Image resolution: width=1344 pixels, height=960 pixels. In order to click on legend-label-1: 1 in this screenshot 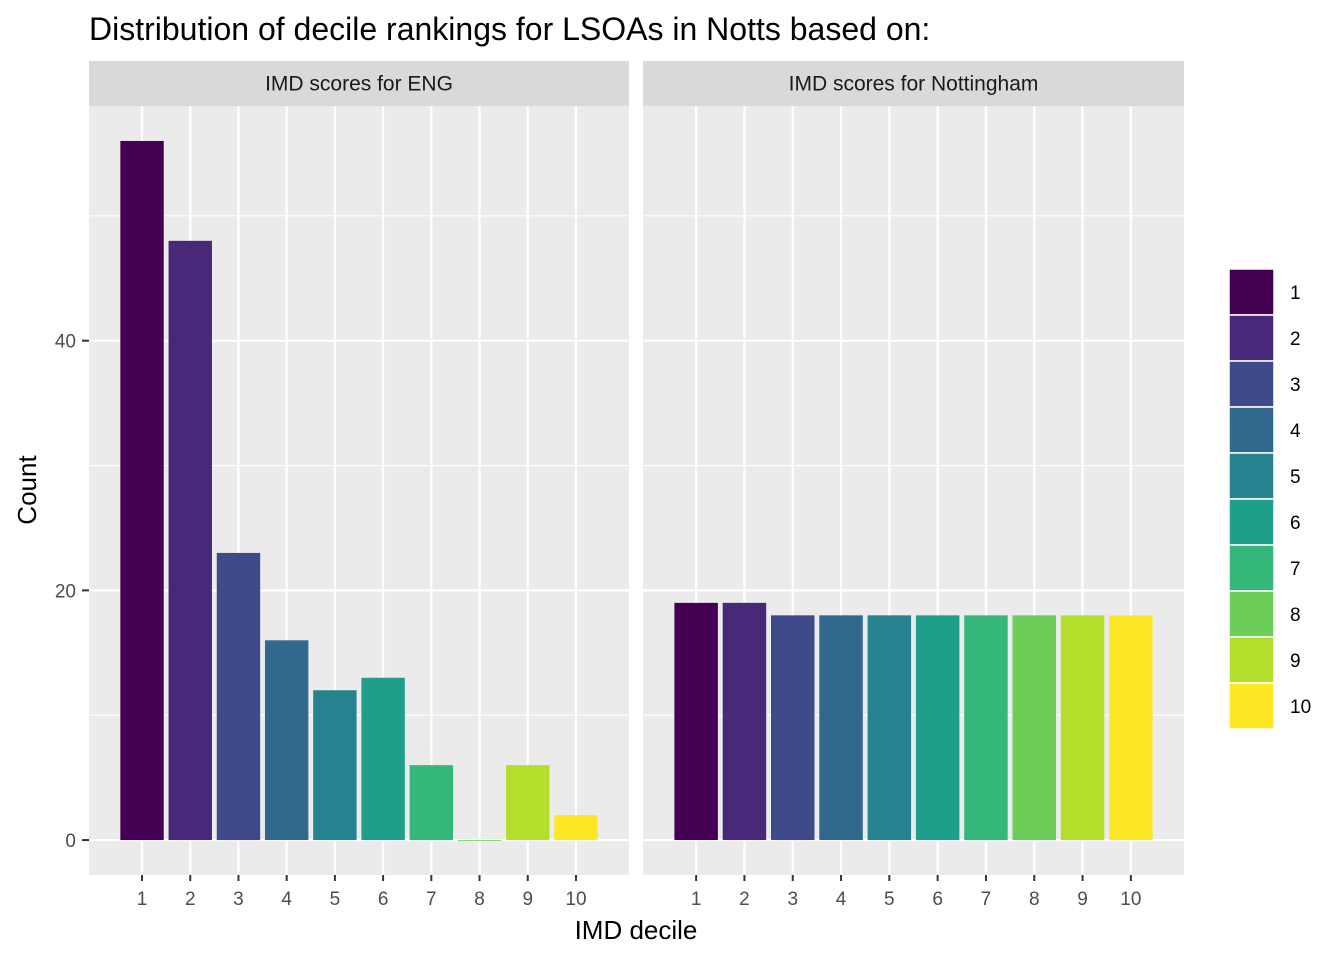, I will do `click(1295, 293)`.